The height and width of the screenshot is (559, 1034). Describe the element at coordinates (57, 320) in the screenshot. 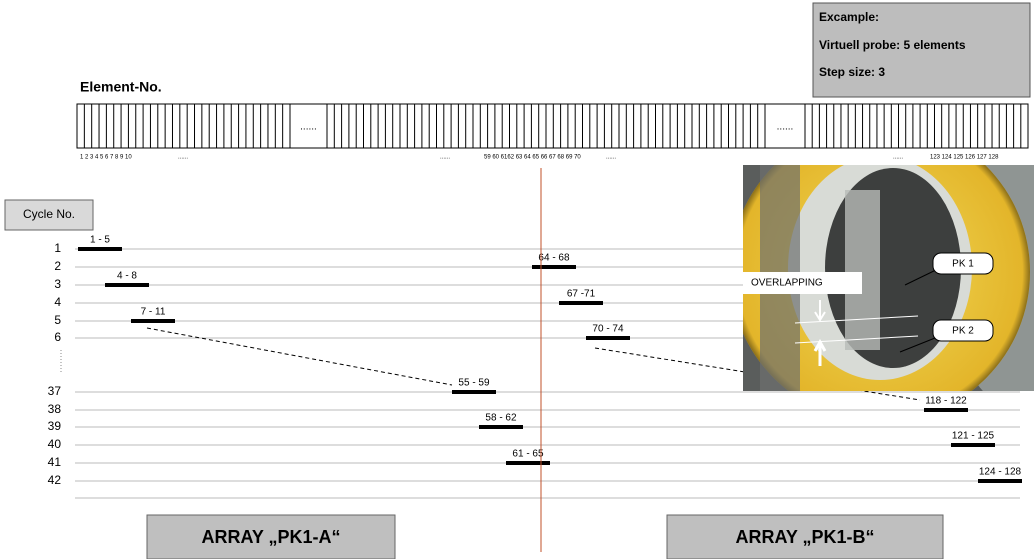

I see `cycle-label: 5` at that location.